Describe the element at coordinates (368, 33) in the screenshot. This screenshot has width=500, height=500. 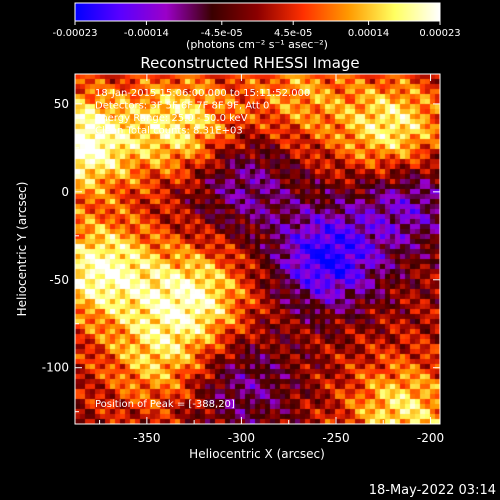
I see `colorbar-tick-label: 0.00014` at that location.